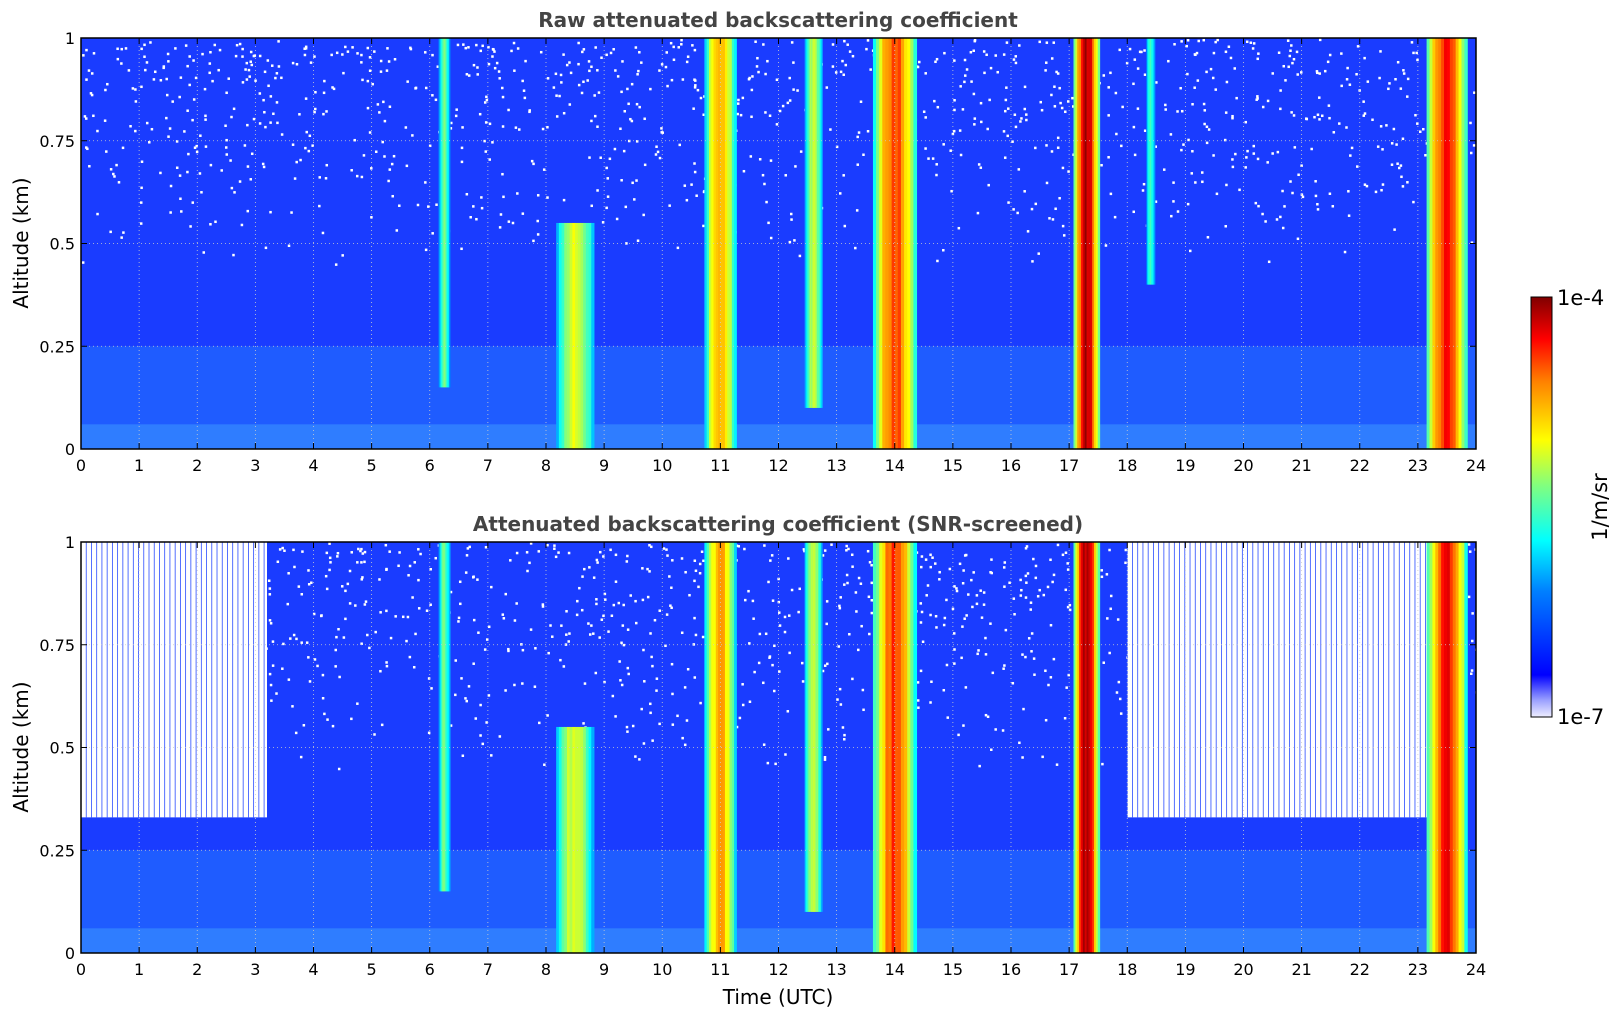  What do you see at coordinates (1476, 465) in the screenshot?
I see `x-tick-label: 24` at bounding box center [1476, 465].